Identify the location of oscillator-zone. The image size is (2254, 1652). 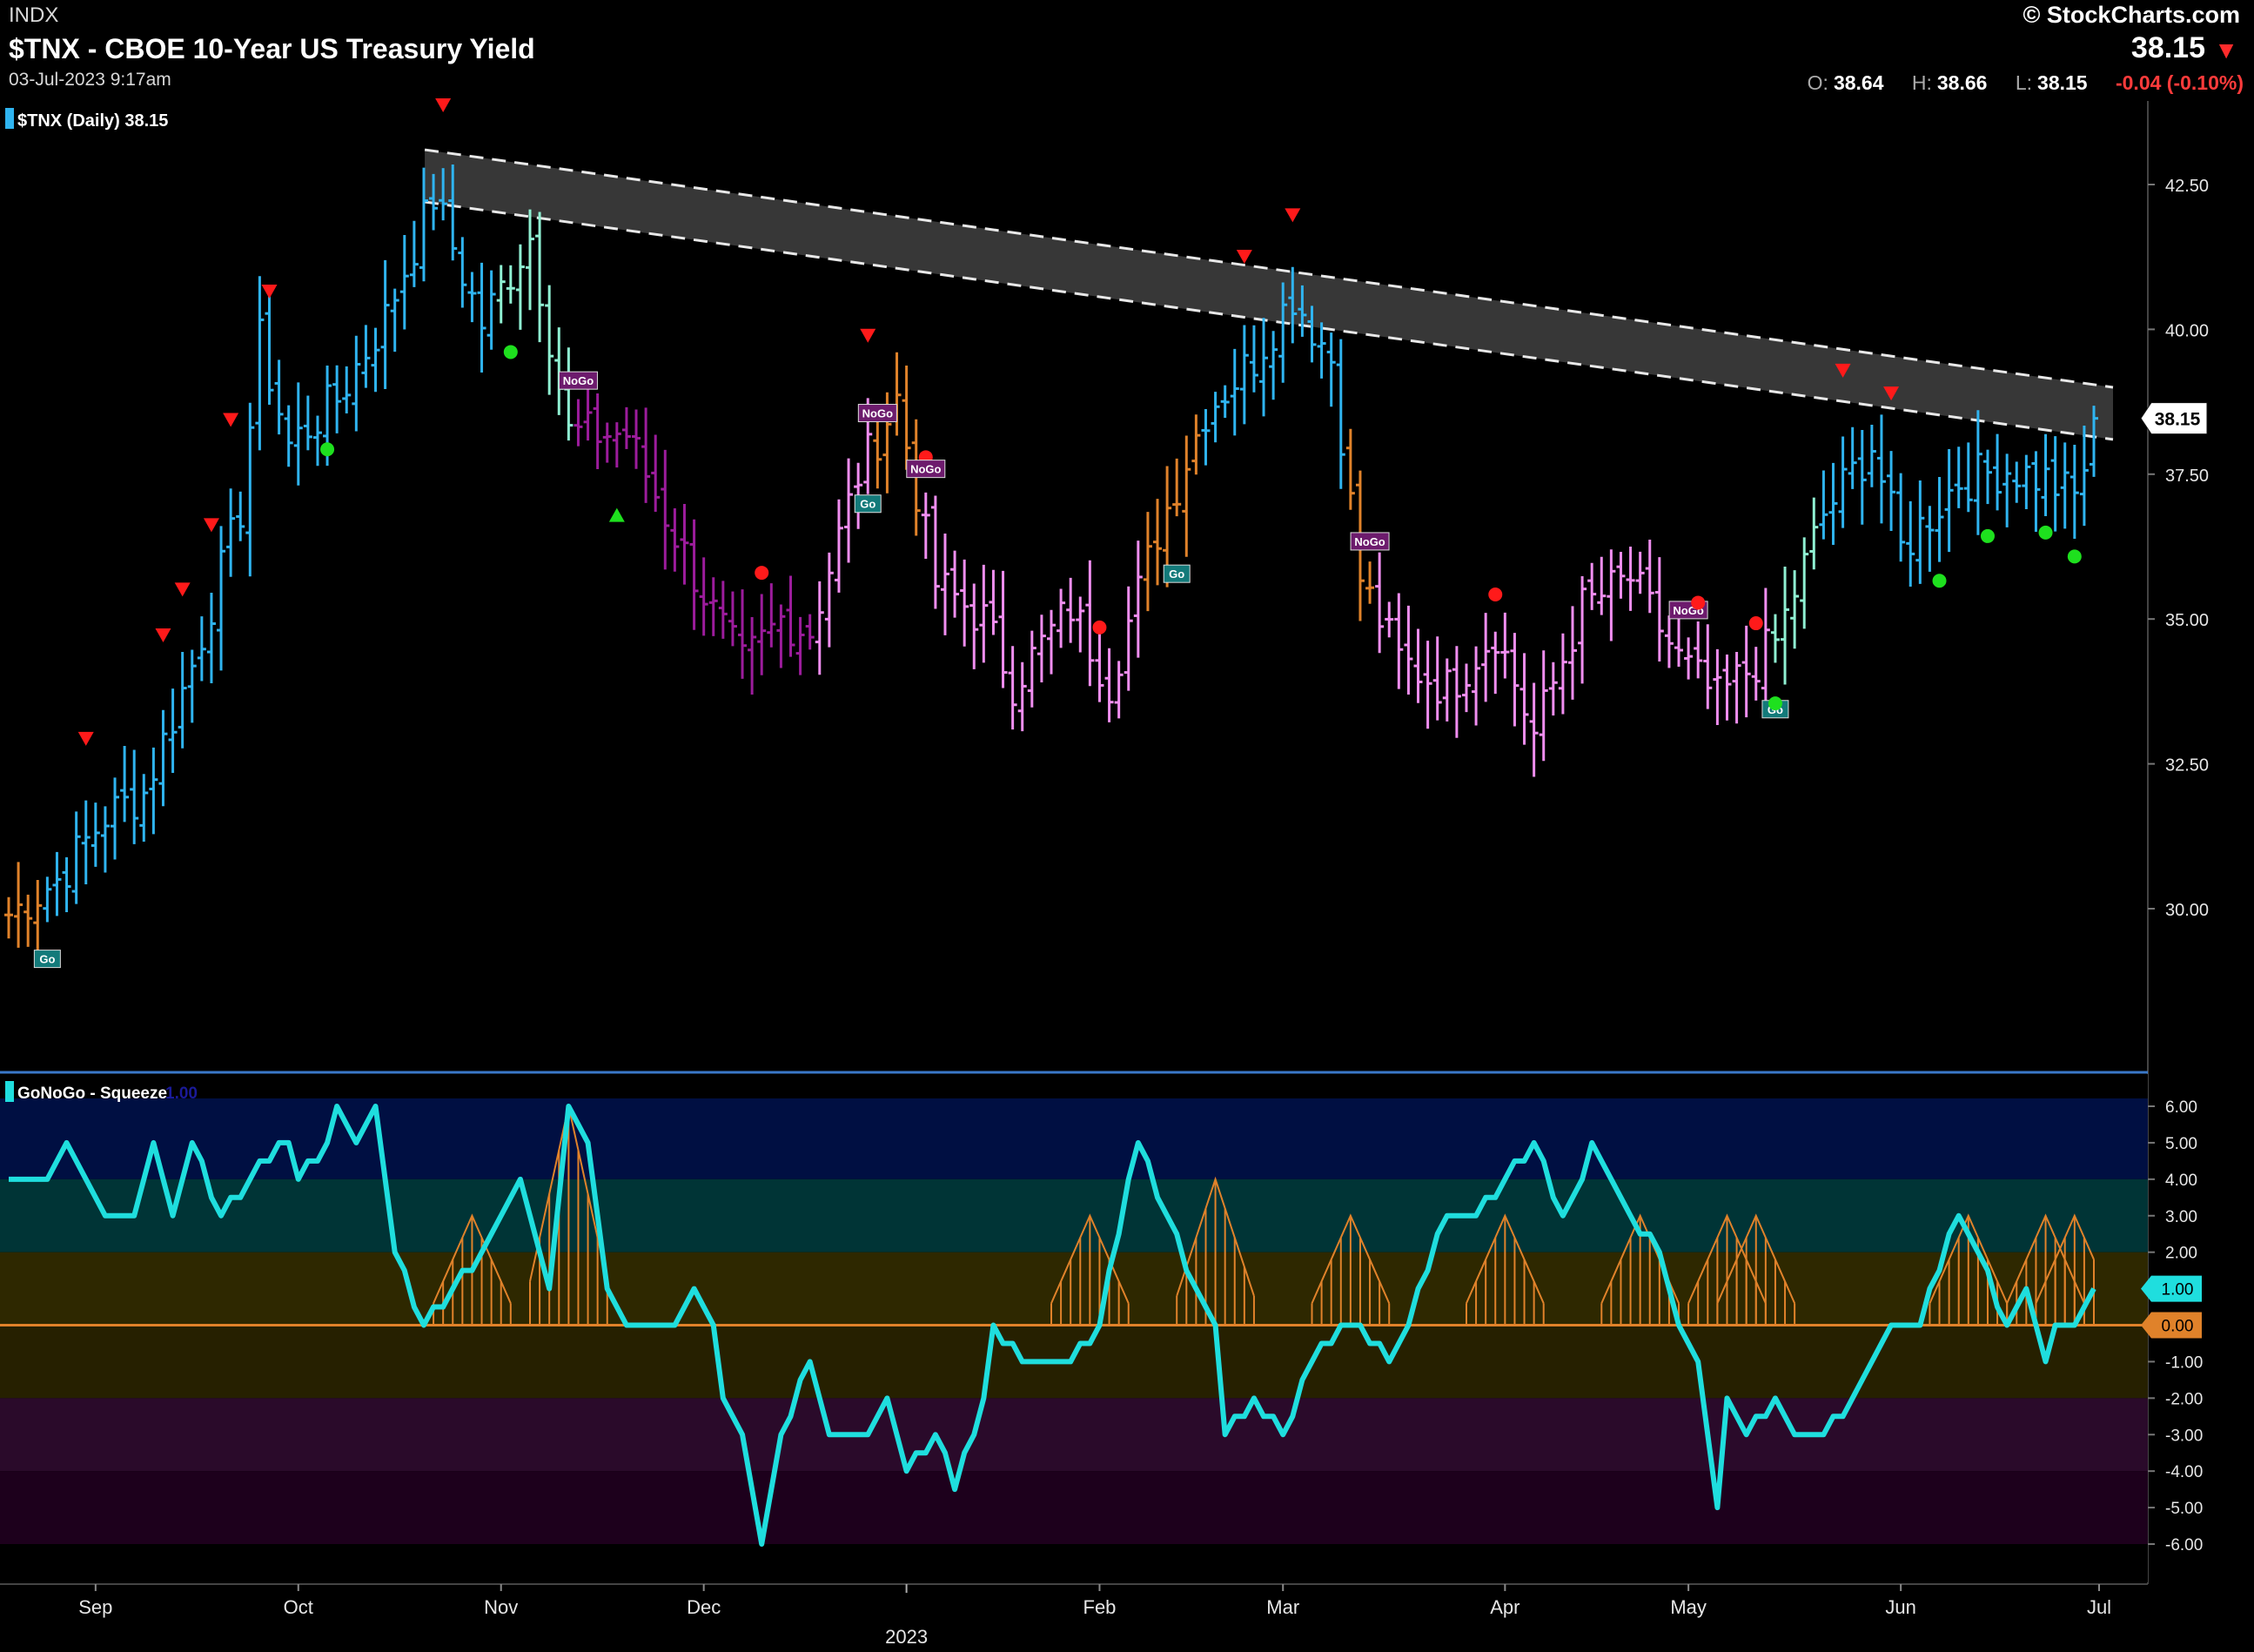
(1074, 1435).